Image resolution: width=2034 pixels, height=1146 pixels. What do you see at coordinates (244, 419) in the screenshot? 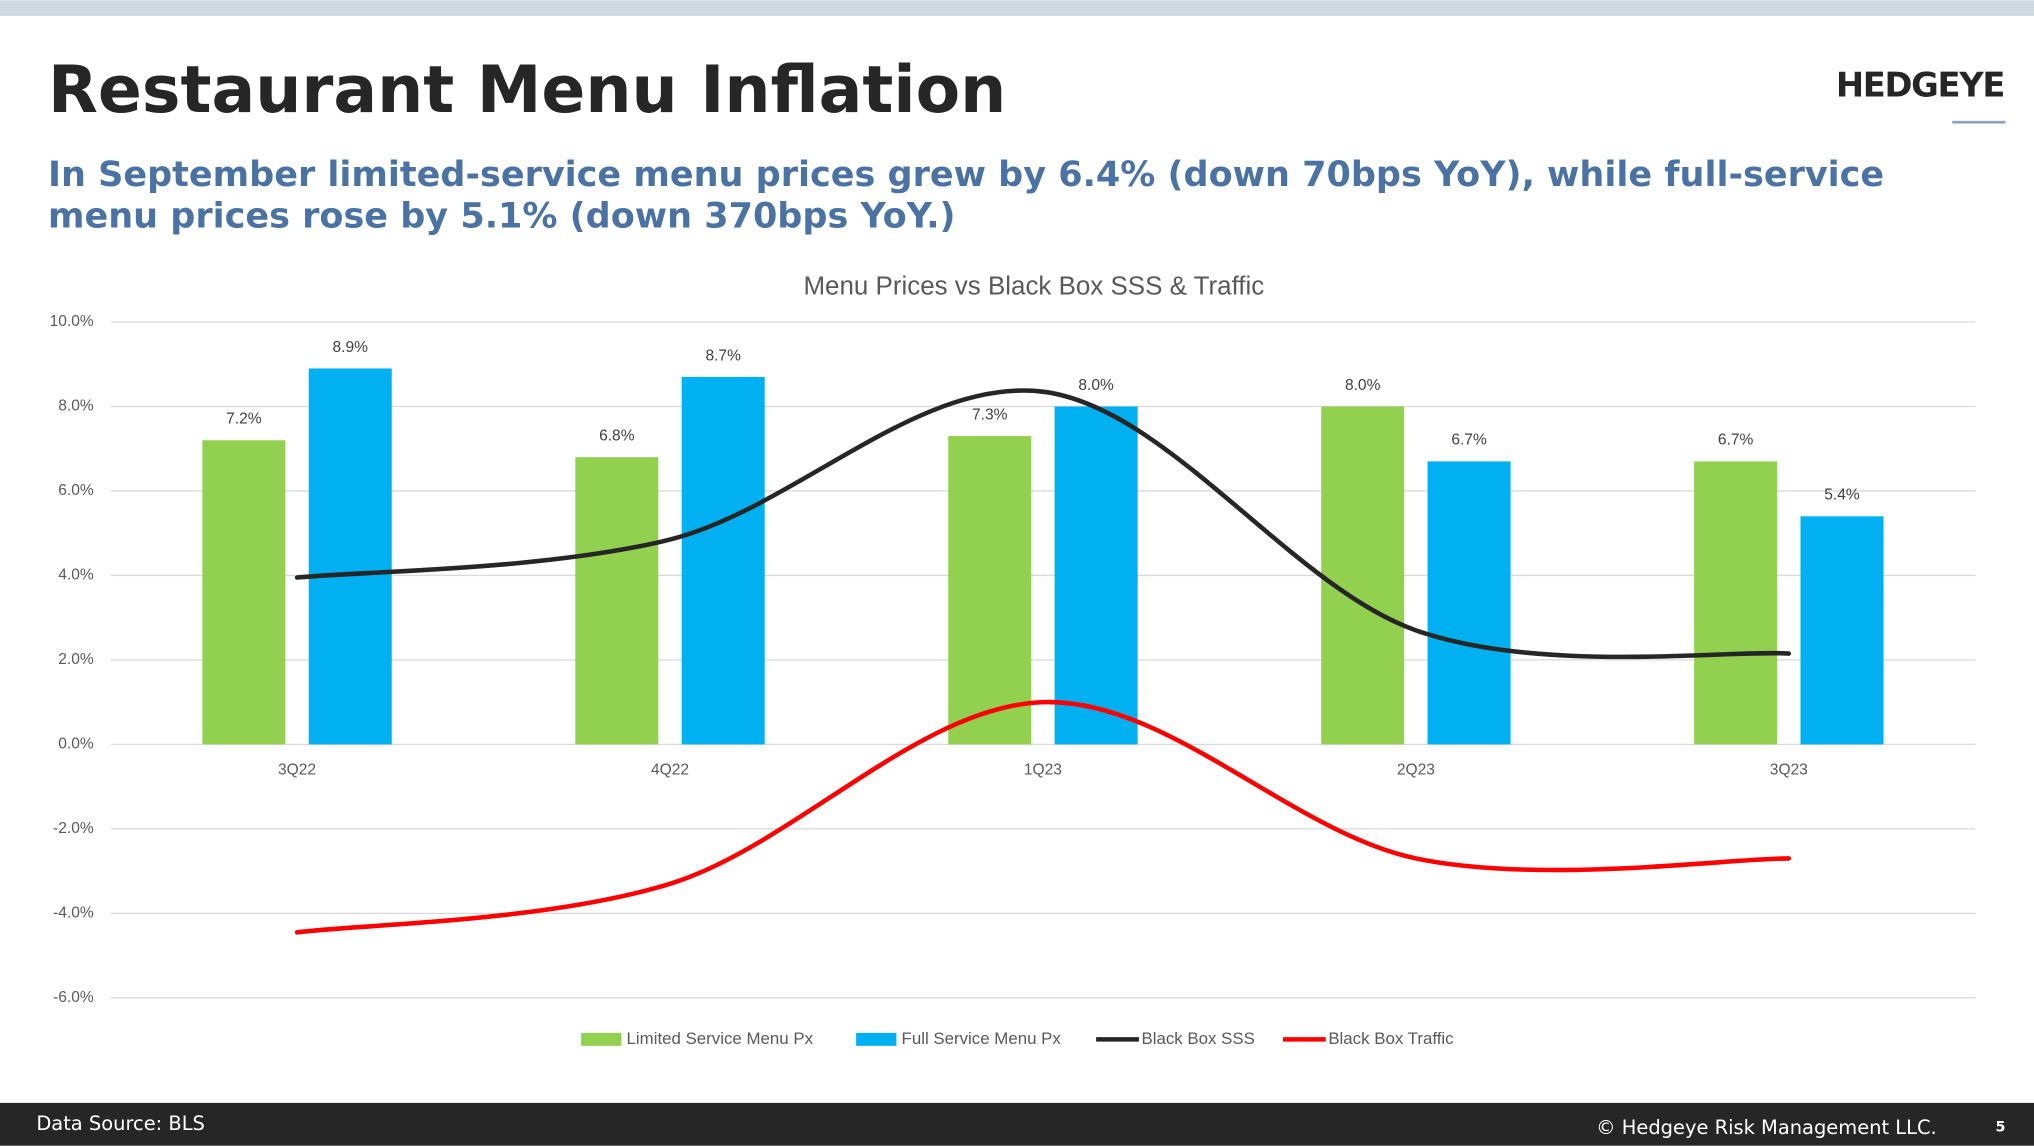
I see `value-label: 7.2%` at bounding box center [244, 419].